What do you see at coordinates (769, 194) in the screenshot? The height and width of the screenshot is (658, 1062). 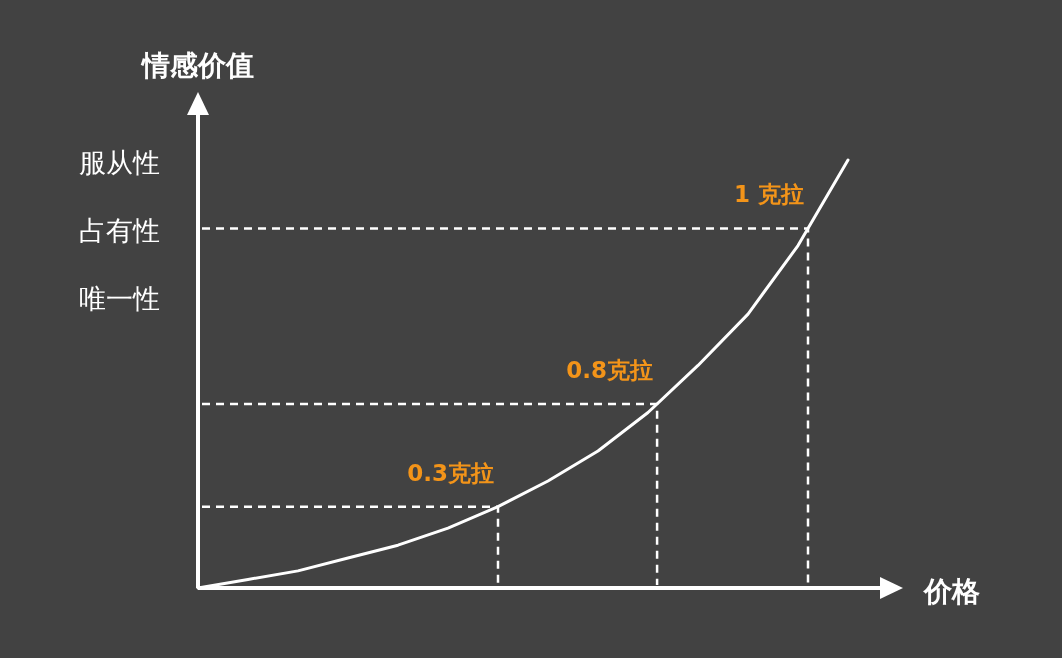 I see `ref-label: 1 克拉` at bounding box center [769, 194].